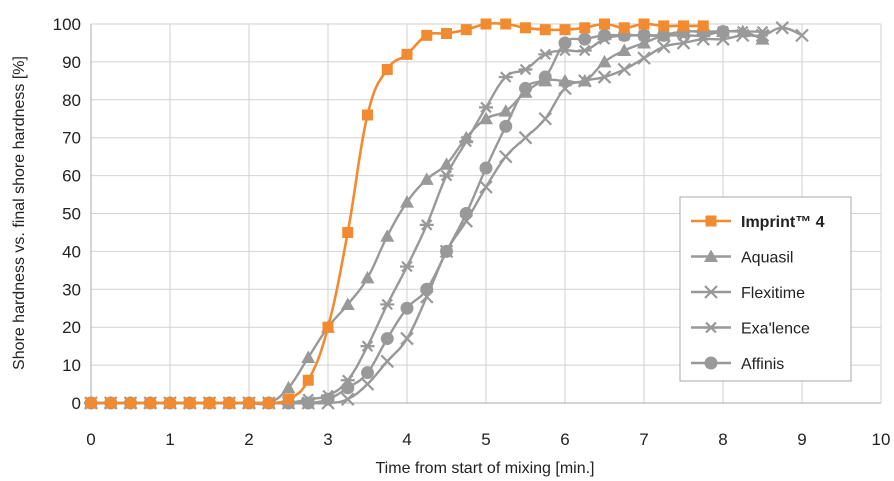 This screenshot has height=481, width=894. Describe the element at coordinates (71, 62) in the screenshot. I see `y-tick-label: 90` at that location.